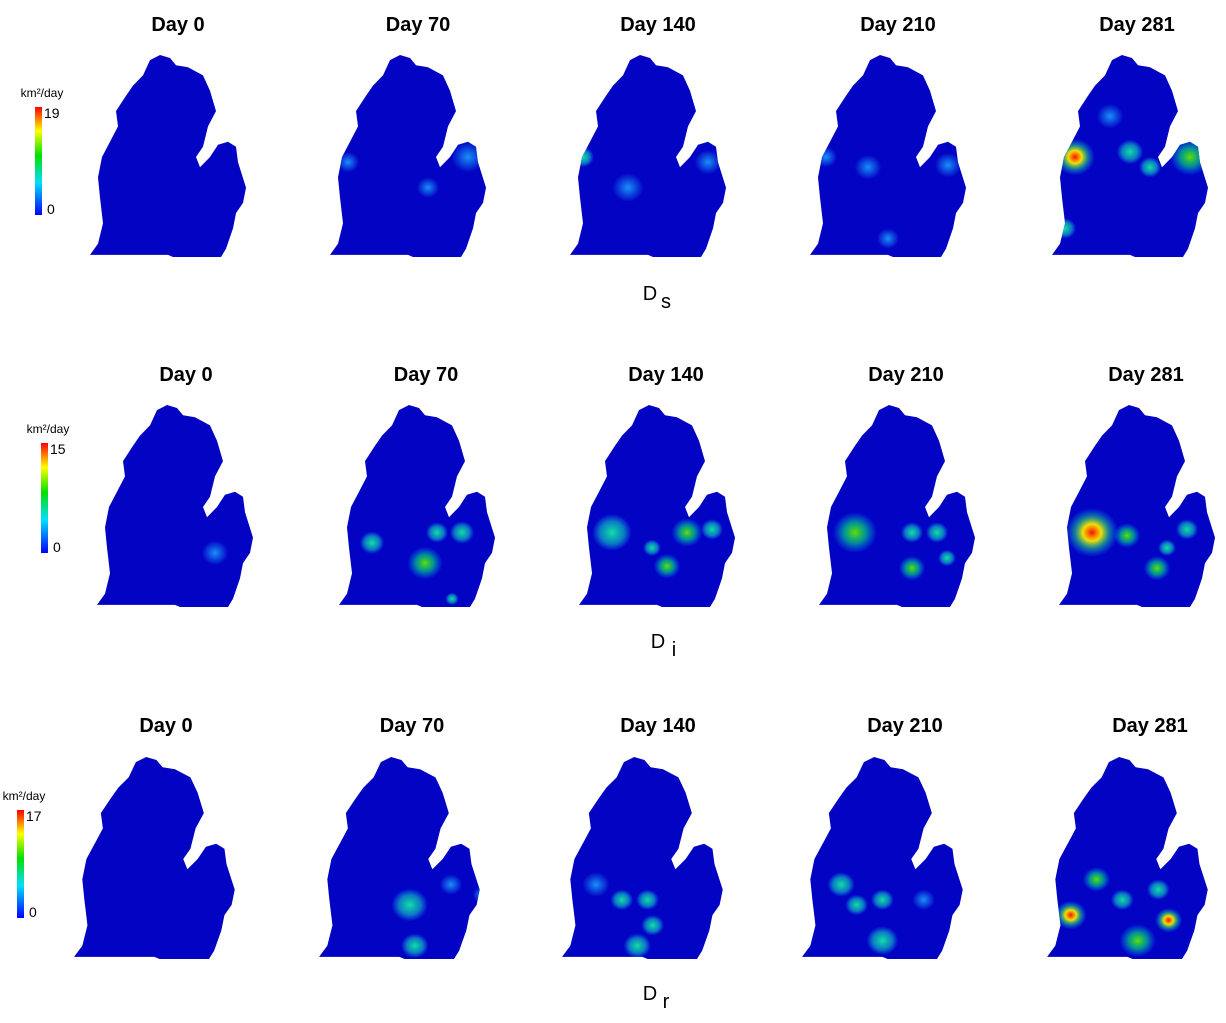  What do you see at coordinates (58, 449) in the screenshot?
I see `colorbar-max: 15` at bounding box center [58, 449].